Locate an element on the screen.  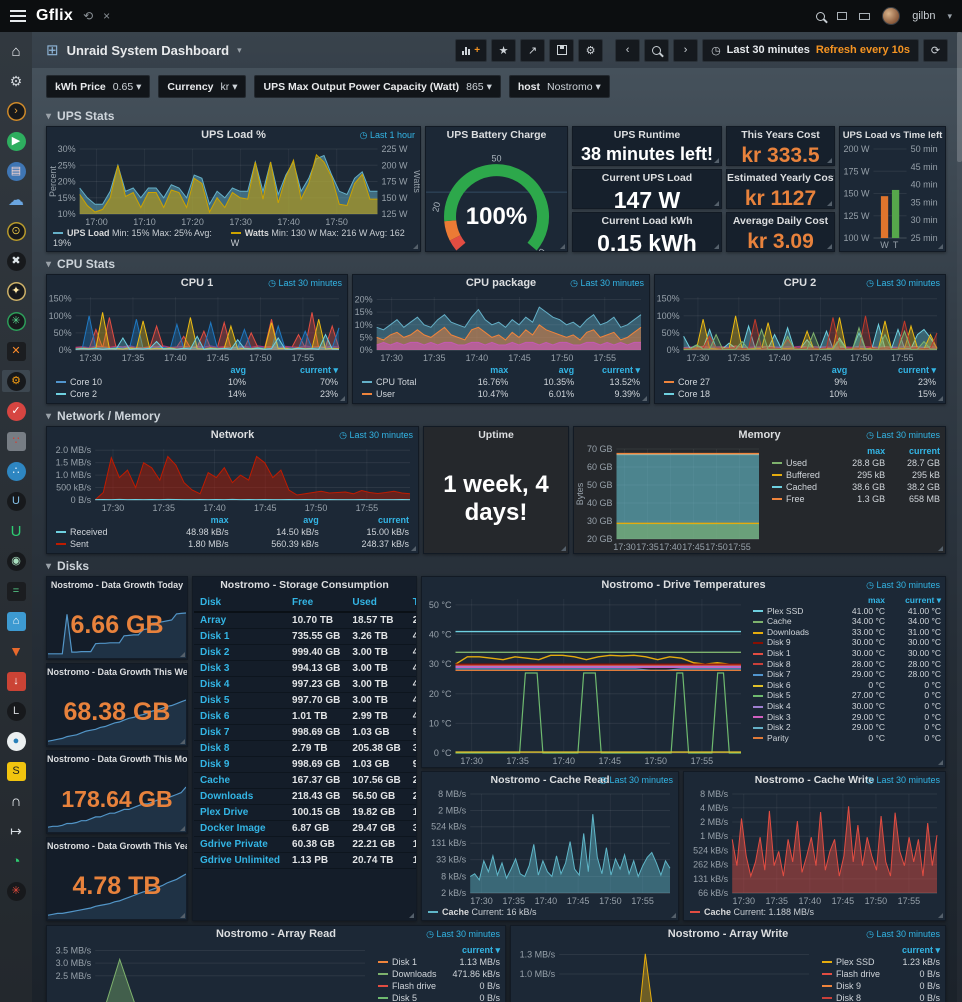
legend-item: Downloads 33.00 °C 31.00 °C is located at coordinates (847, 632).